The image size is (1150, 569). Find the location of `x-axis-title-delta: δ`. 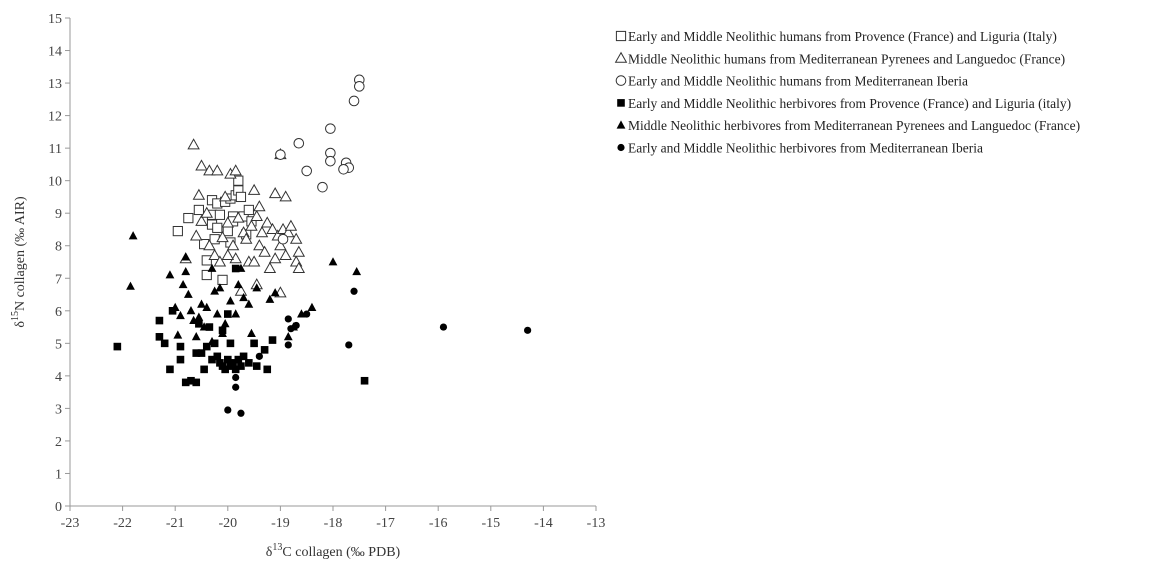

x-axis-title-delta: δ is located at coordinates (269, 552).